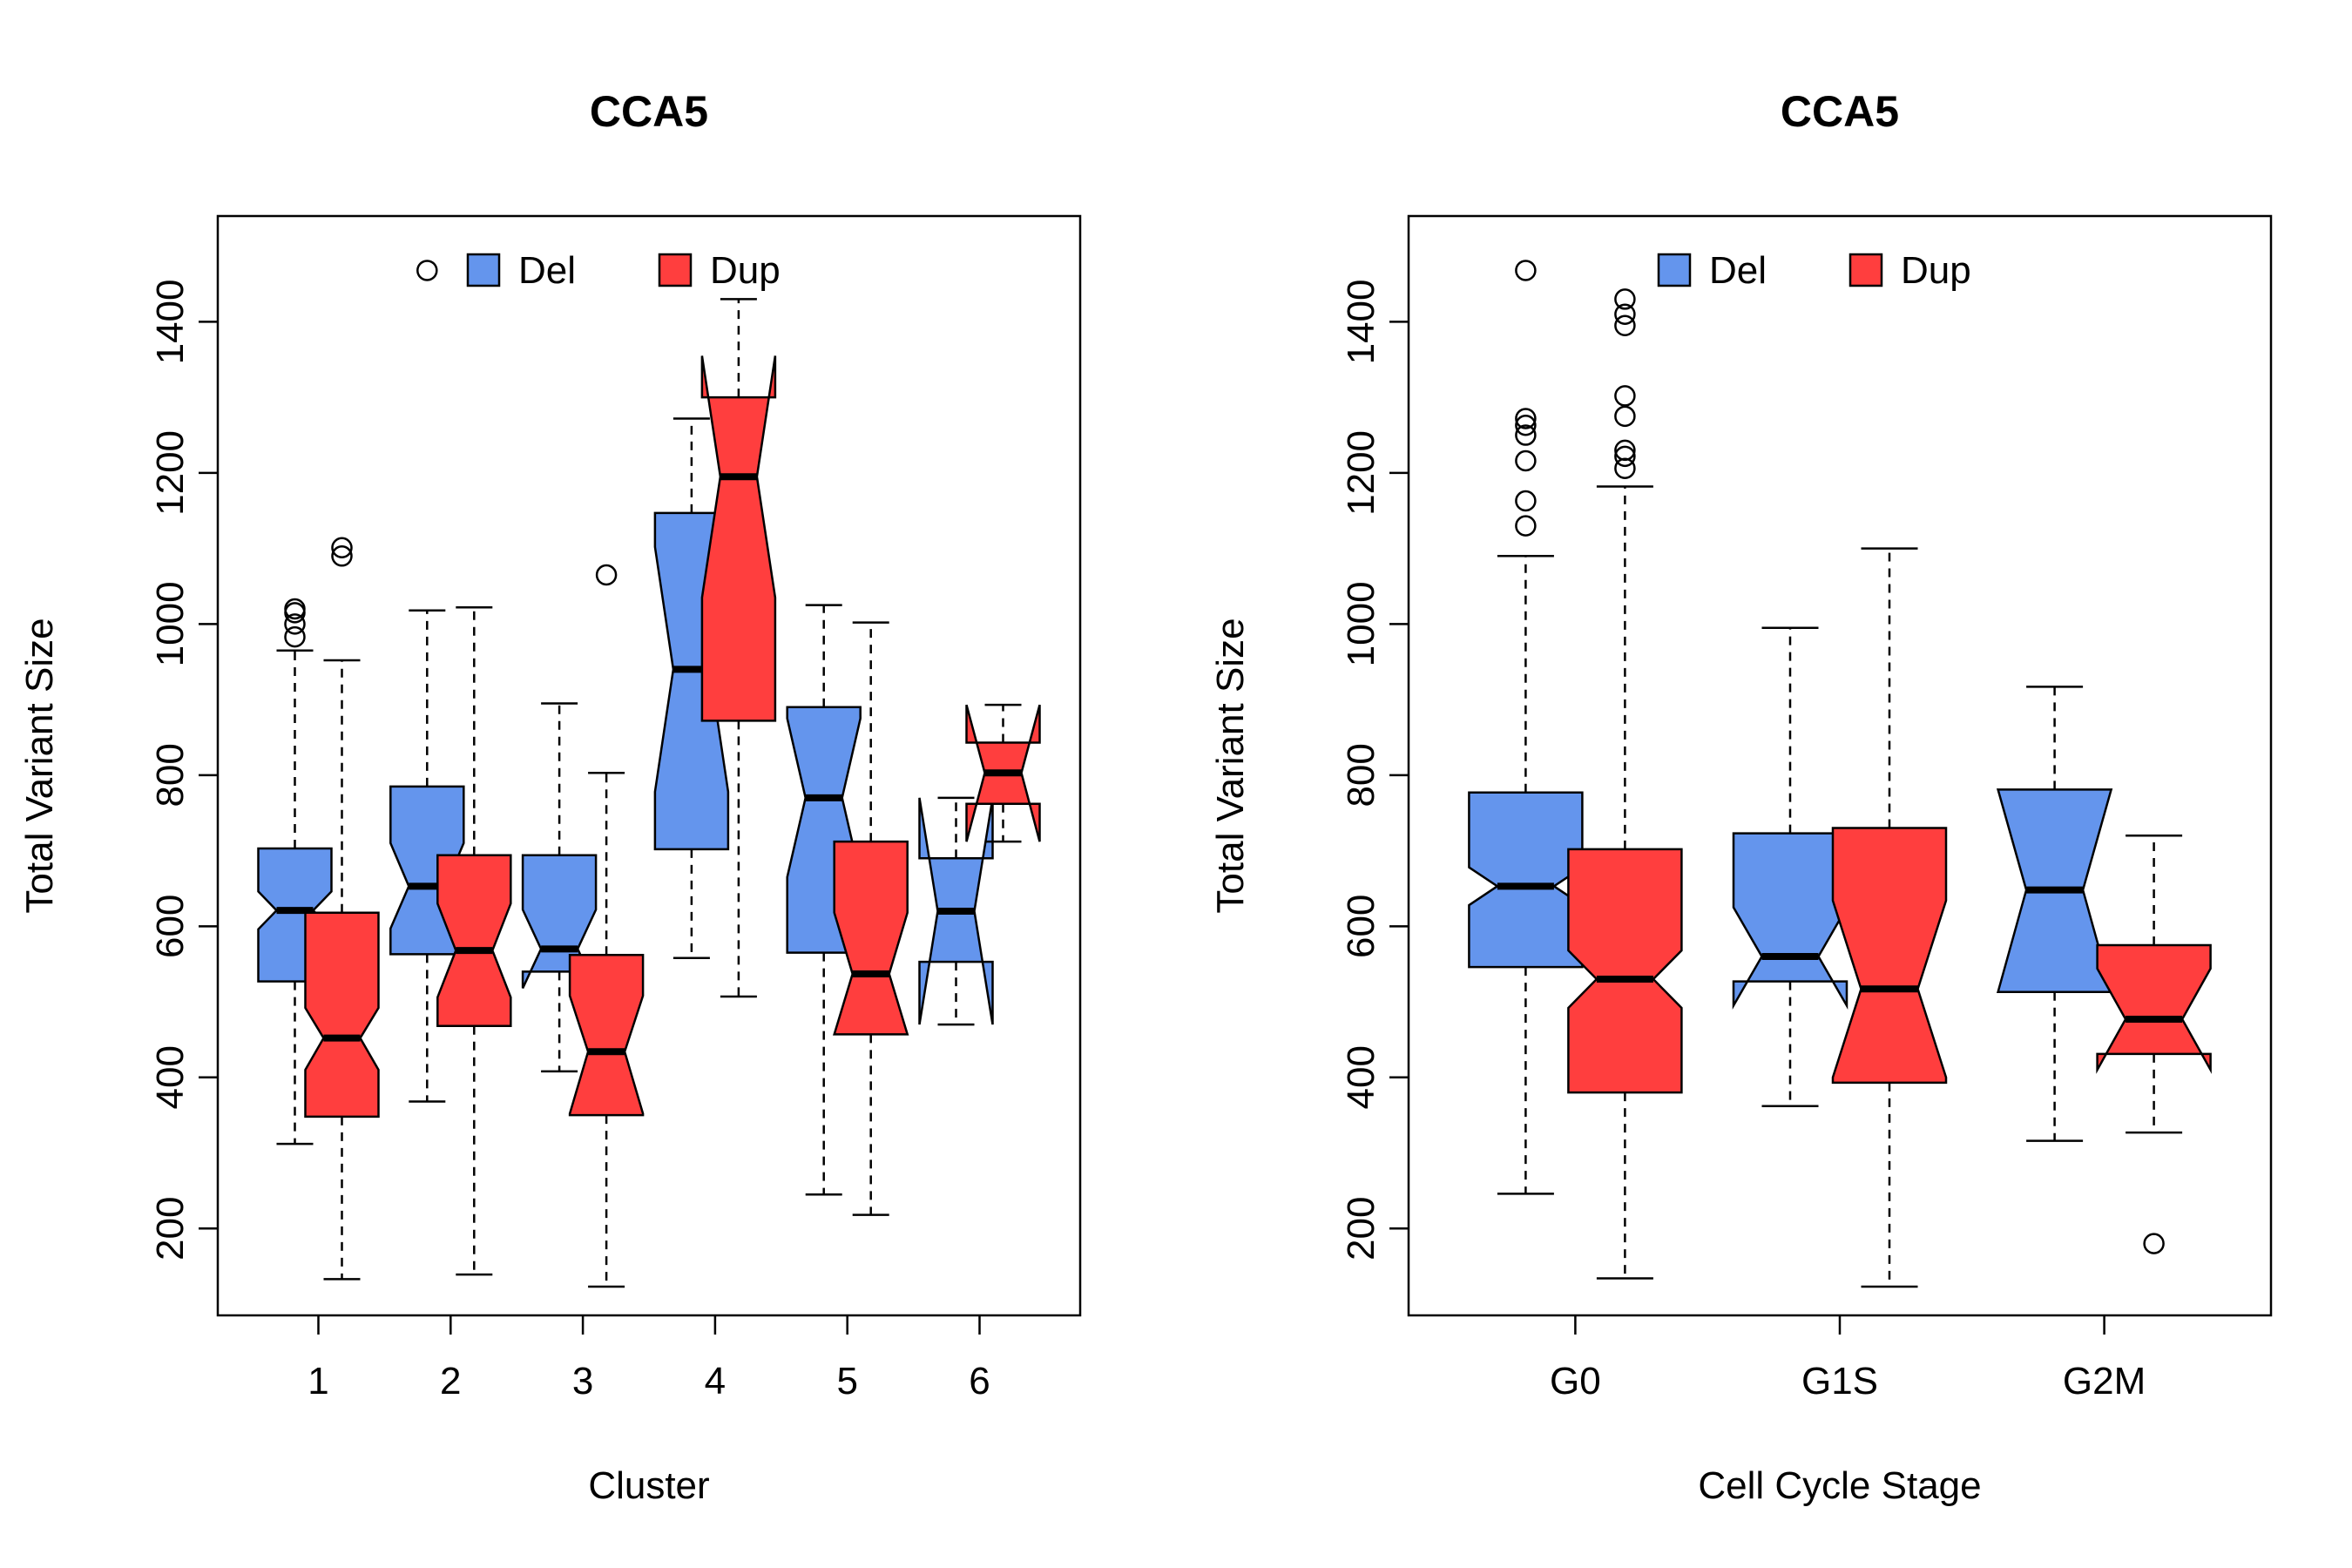 The height and width of the screenshot is (1568, 2352). Describe the element at coordinates (318, 1381) in the screenshot. I see `x-tick-label: 1` at that location.